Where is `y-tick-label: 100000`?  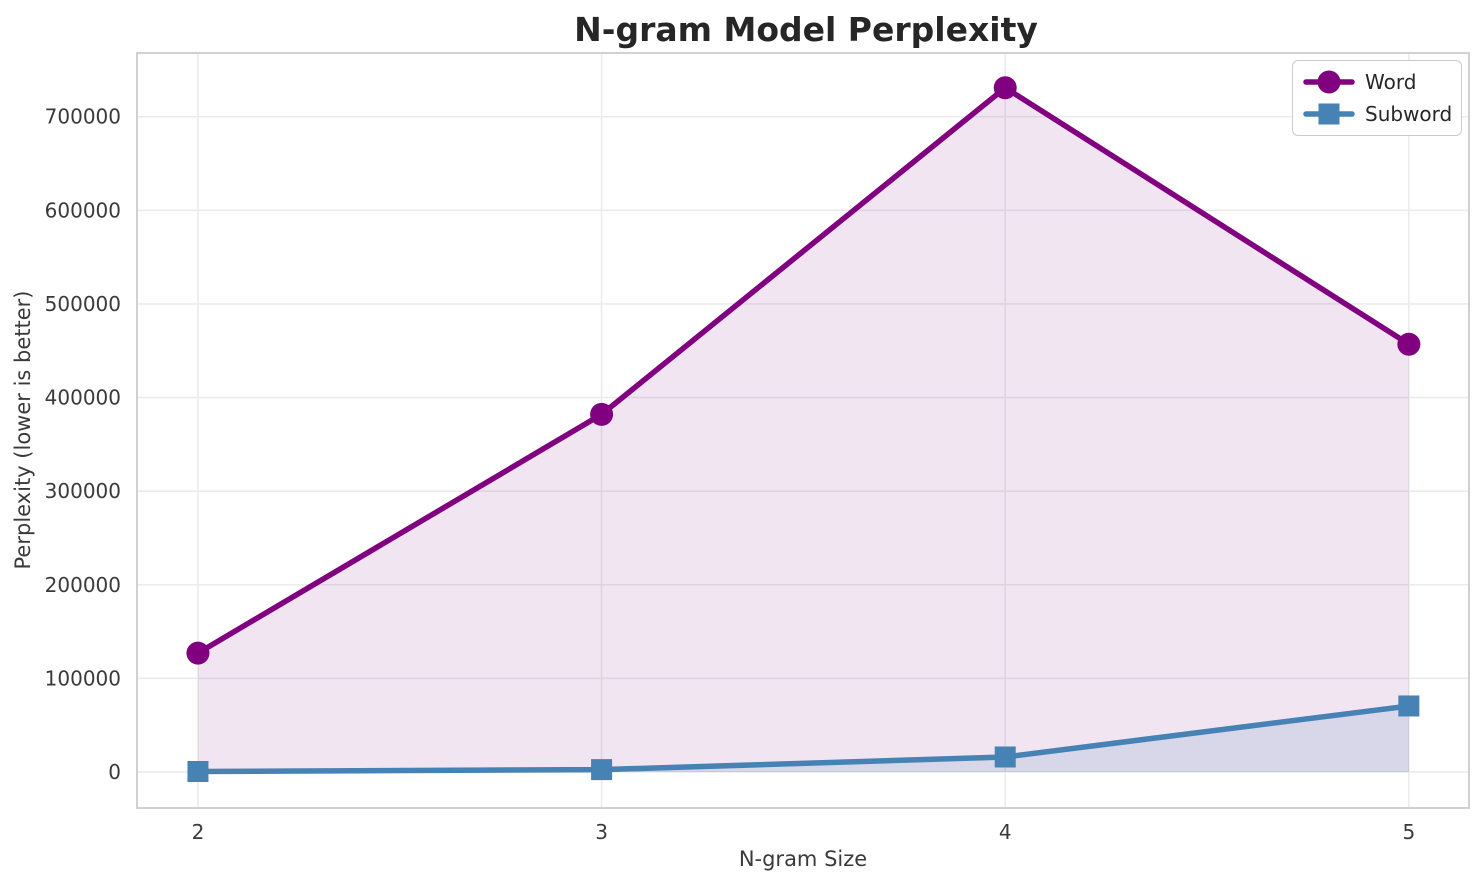 y-tick-label: 100000 is located at coordinates (83, 678).